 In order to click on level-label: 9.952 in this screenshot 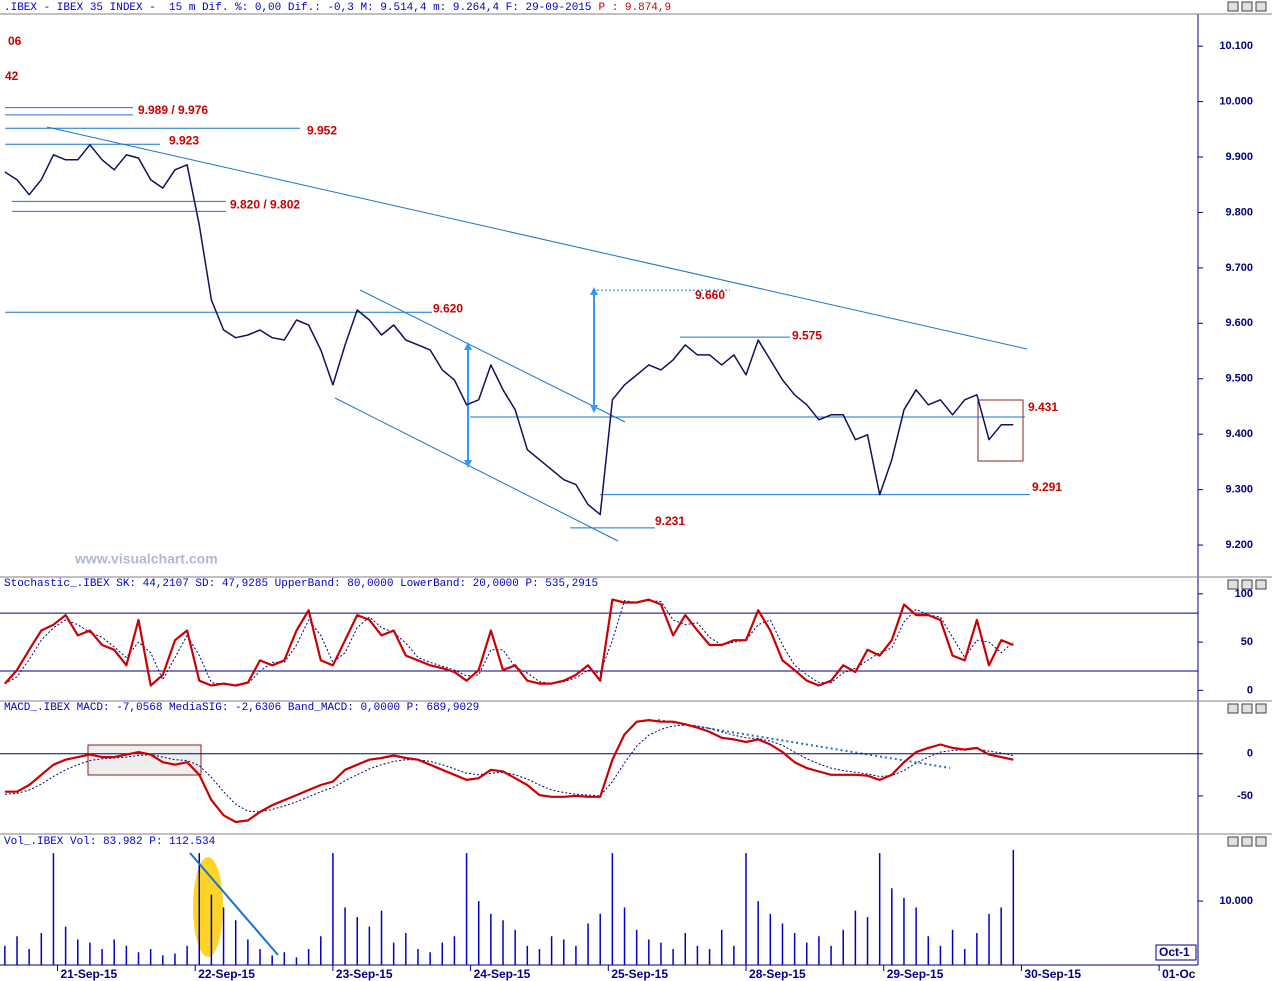, I will do `click(322, 130)`.